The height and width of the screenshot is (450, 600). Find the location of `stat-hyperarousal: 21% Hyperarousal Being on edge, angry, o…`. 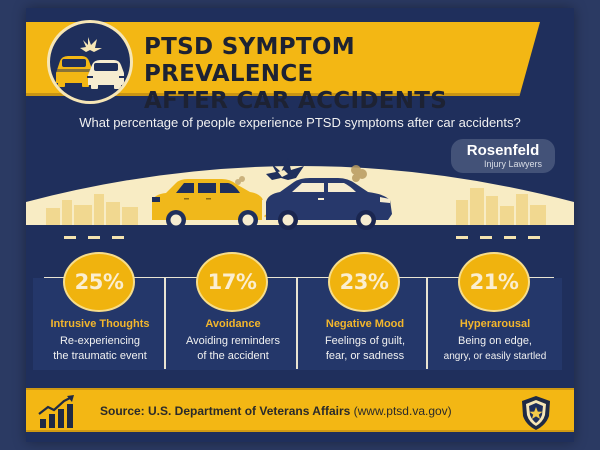

stat-hyperarousal: 21% Hyperarousal Being on edge, angry, o… is located at coordinates (495, 309).